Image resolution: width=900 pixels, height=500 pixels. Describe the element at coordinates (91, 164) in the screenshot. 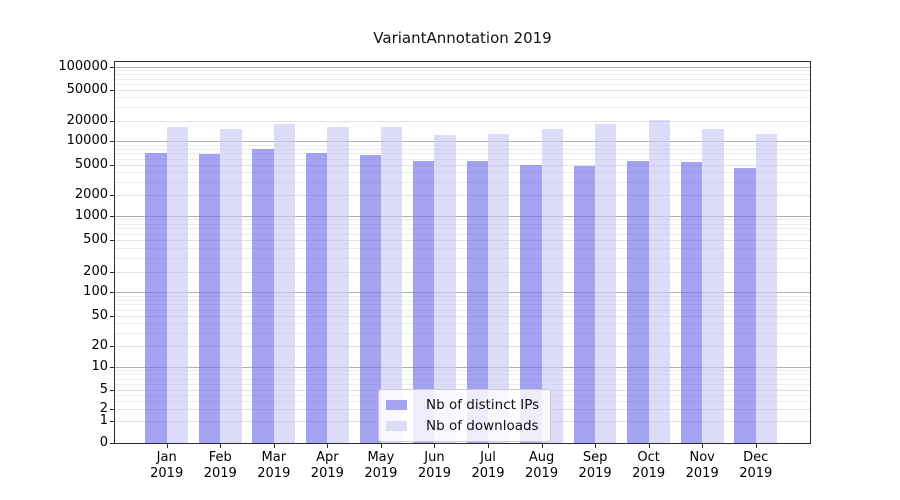

I see `y-tick-label-5000: 5000` at that location.